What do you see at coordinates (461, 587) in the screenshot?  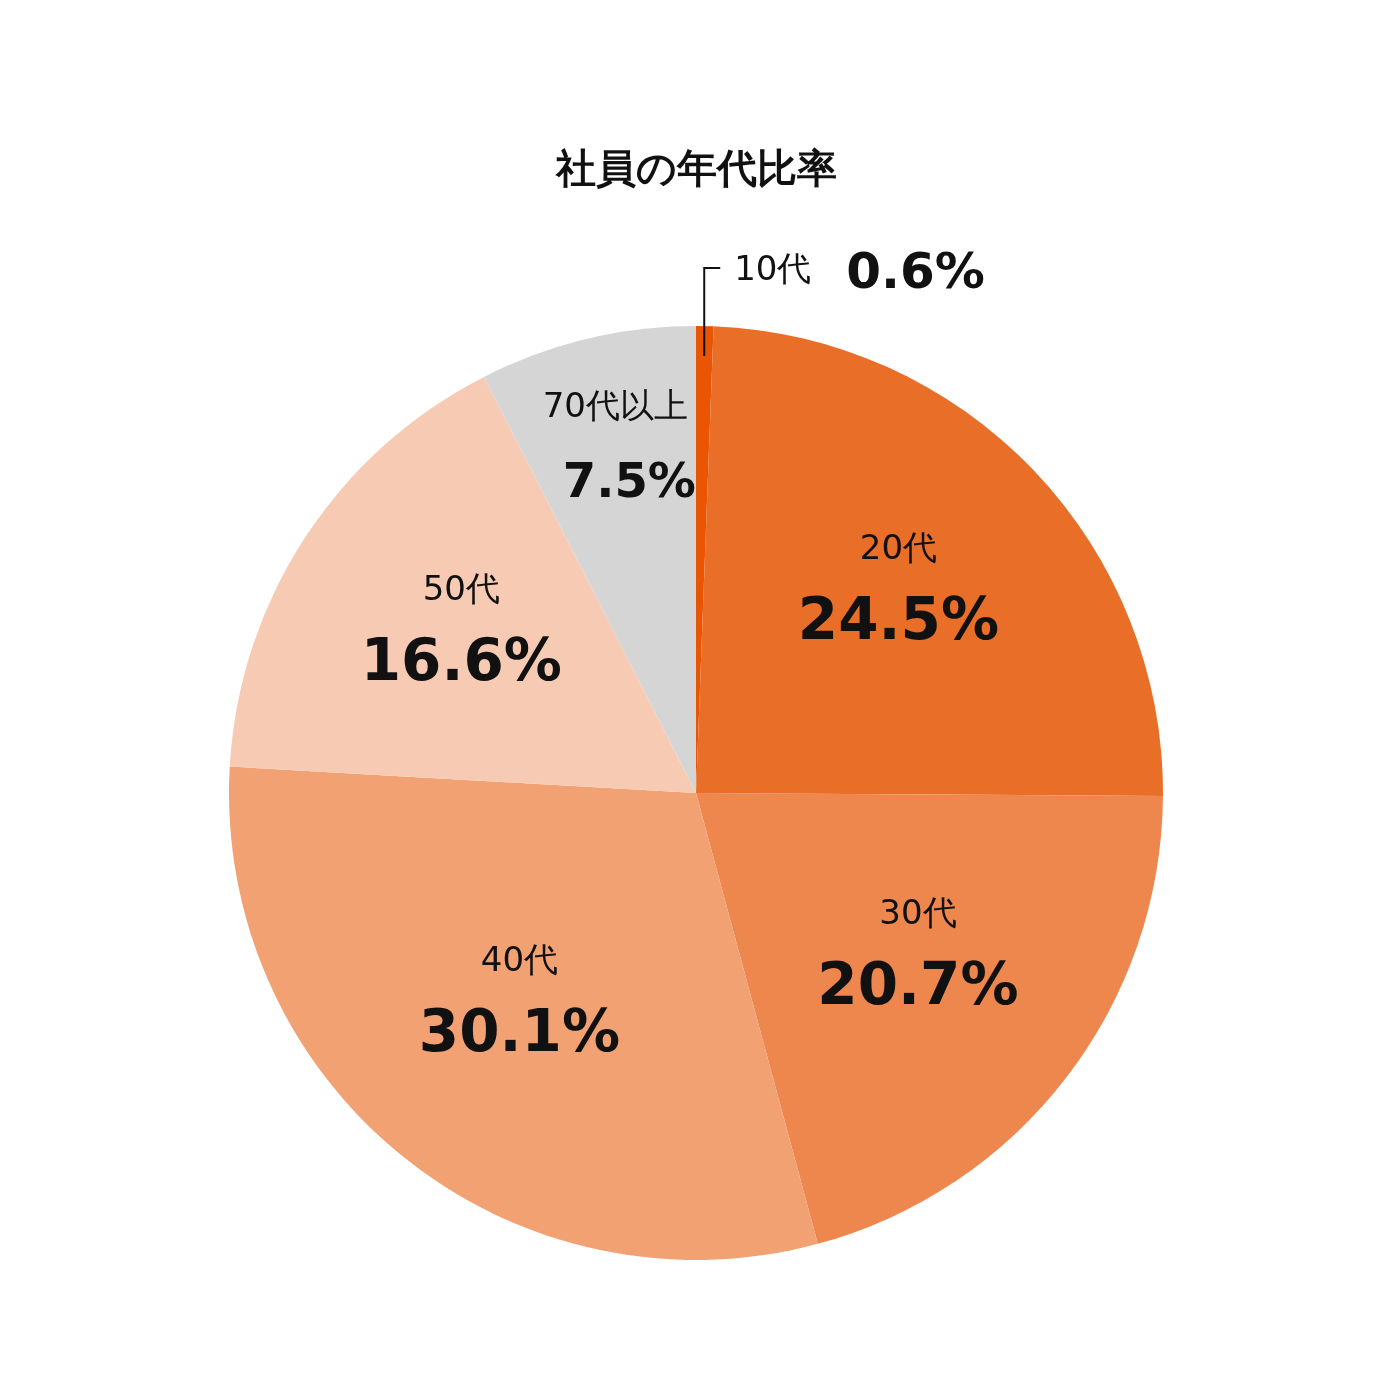 I see `slice-label: 50代` at bounding box center [461, 587].